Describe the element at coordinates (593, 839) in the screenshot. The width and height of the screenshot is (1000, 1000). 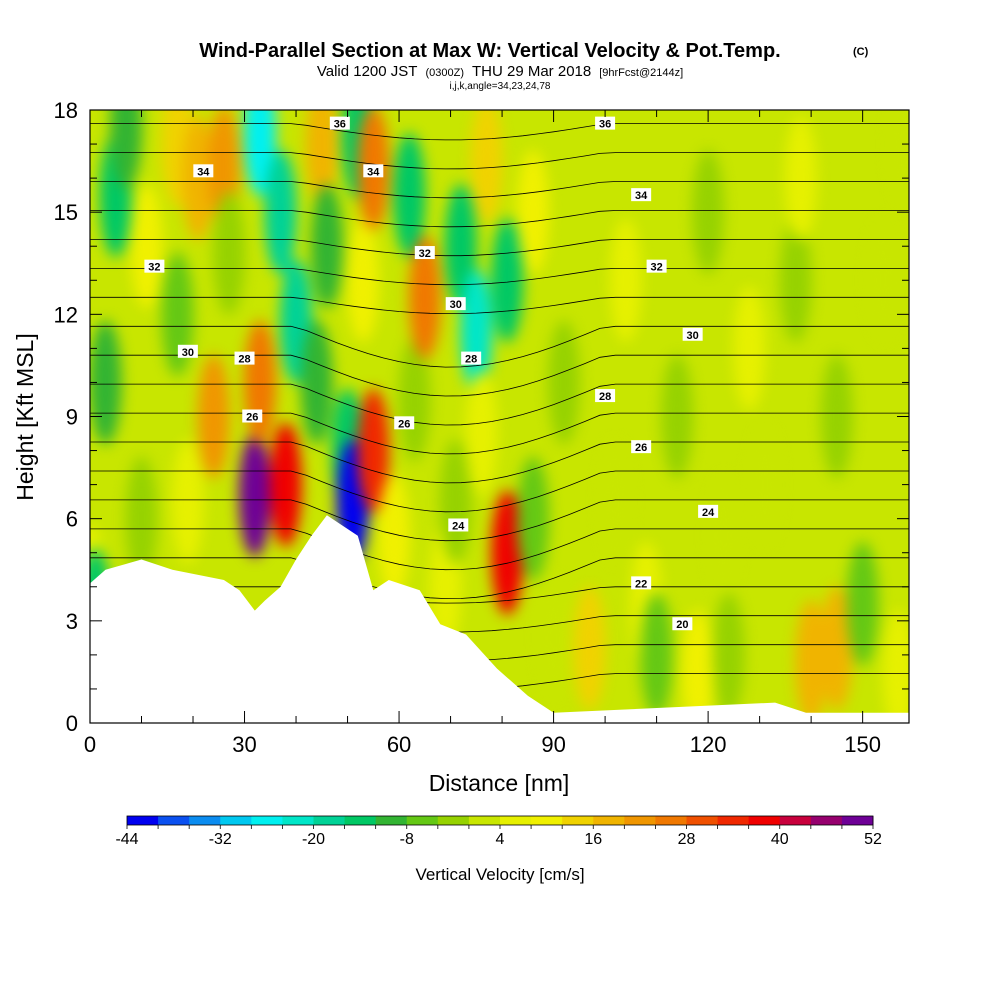
I see `colorbar-tick-label: 16` at that location.